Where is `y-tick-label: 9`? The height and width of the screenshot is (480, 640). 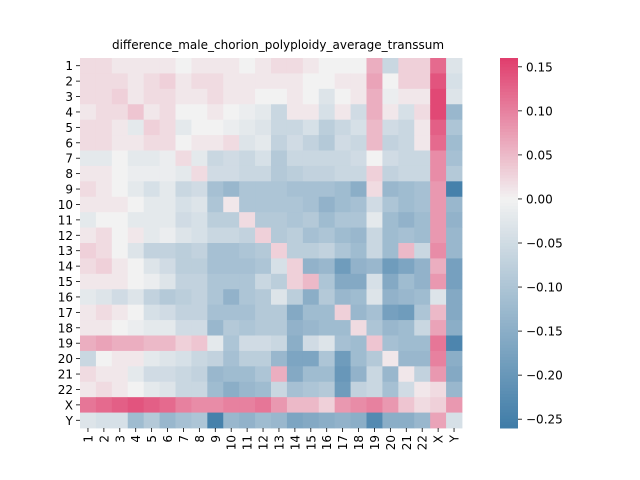
y-tick-label: 9 is located at coordinates (69, 190).